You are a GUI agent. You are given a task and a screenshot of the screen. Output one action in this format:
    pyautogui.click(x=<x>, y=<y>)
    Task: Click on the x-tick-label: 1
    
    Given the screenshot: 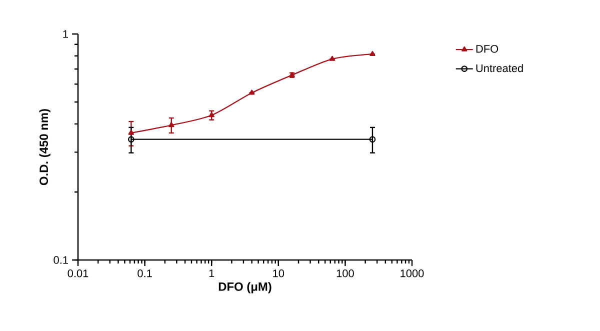 What is the action you would take?
    pyautogui.click(x=211, y=273)
    